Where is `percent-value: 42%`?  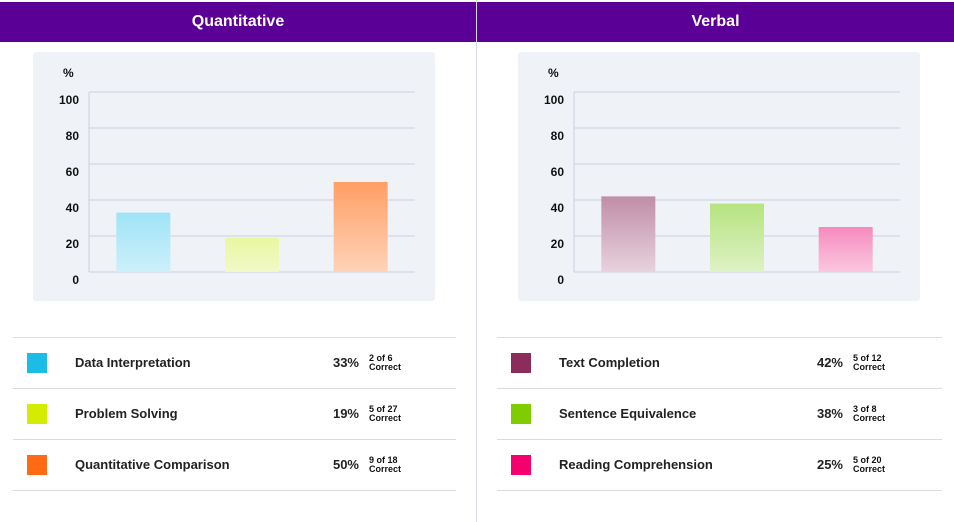 percent-value: 42% is located at coordinates (829, 362).